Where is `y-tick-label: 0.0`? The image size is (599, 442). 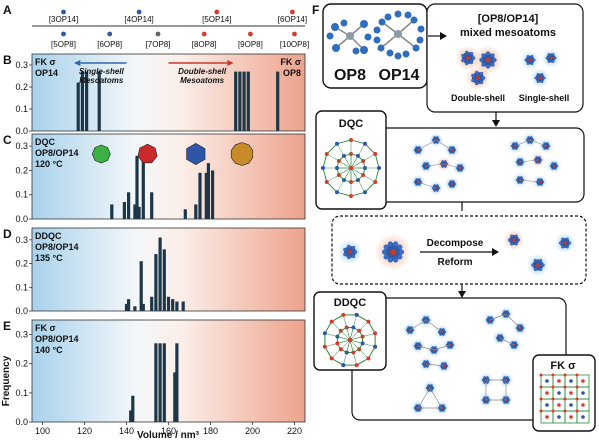 y-tick-label: 0.0 is located at coordinates (21, 422).